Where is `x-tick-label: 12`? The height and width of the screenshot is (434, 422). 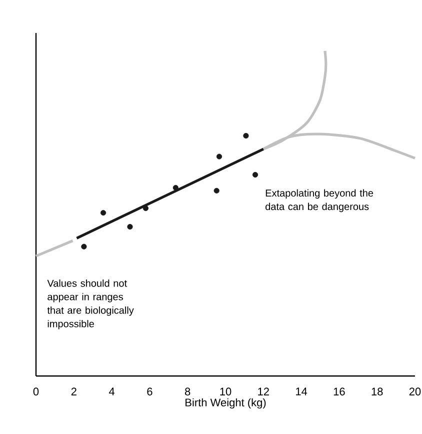 x-tick-label: 12 is located at coordinates (263, 392).